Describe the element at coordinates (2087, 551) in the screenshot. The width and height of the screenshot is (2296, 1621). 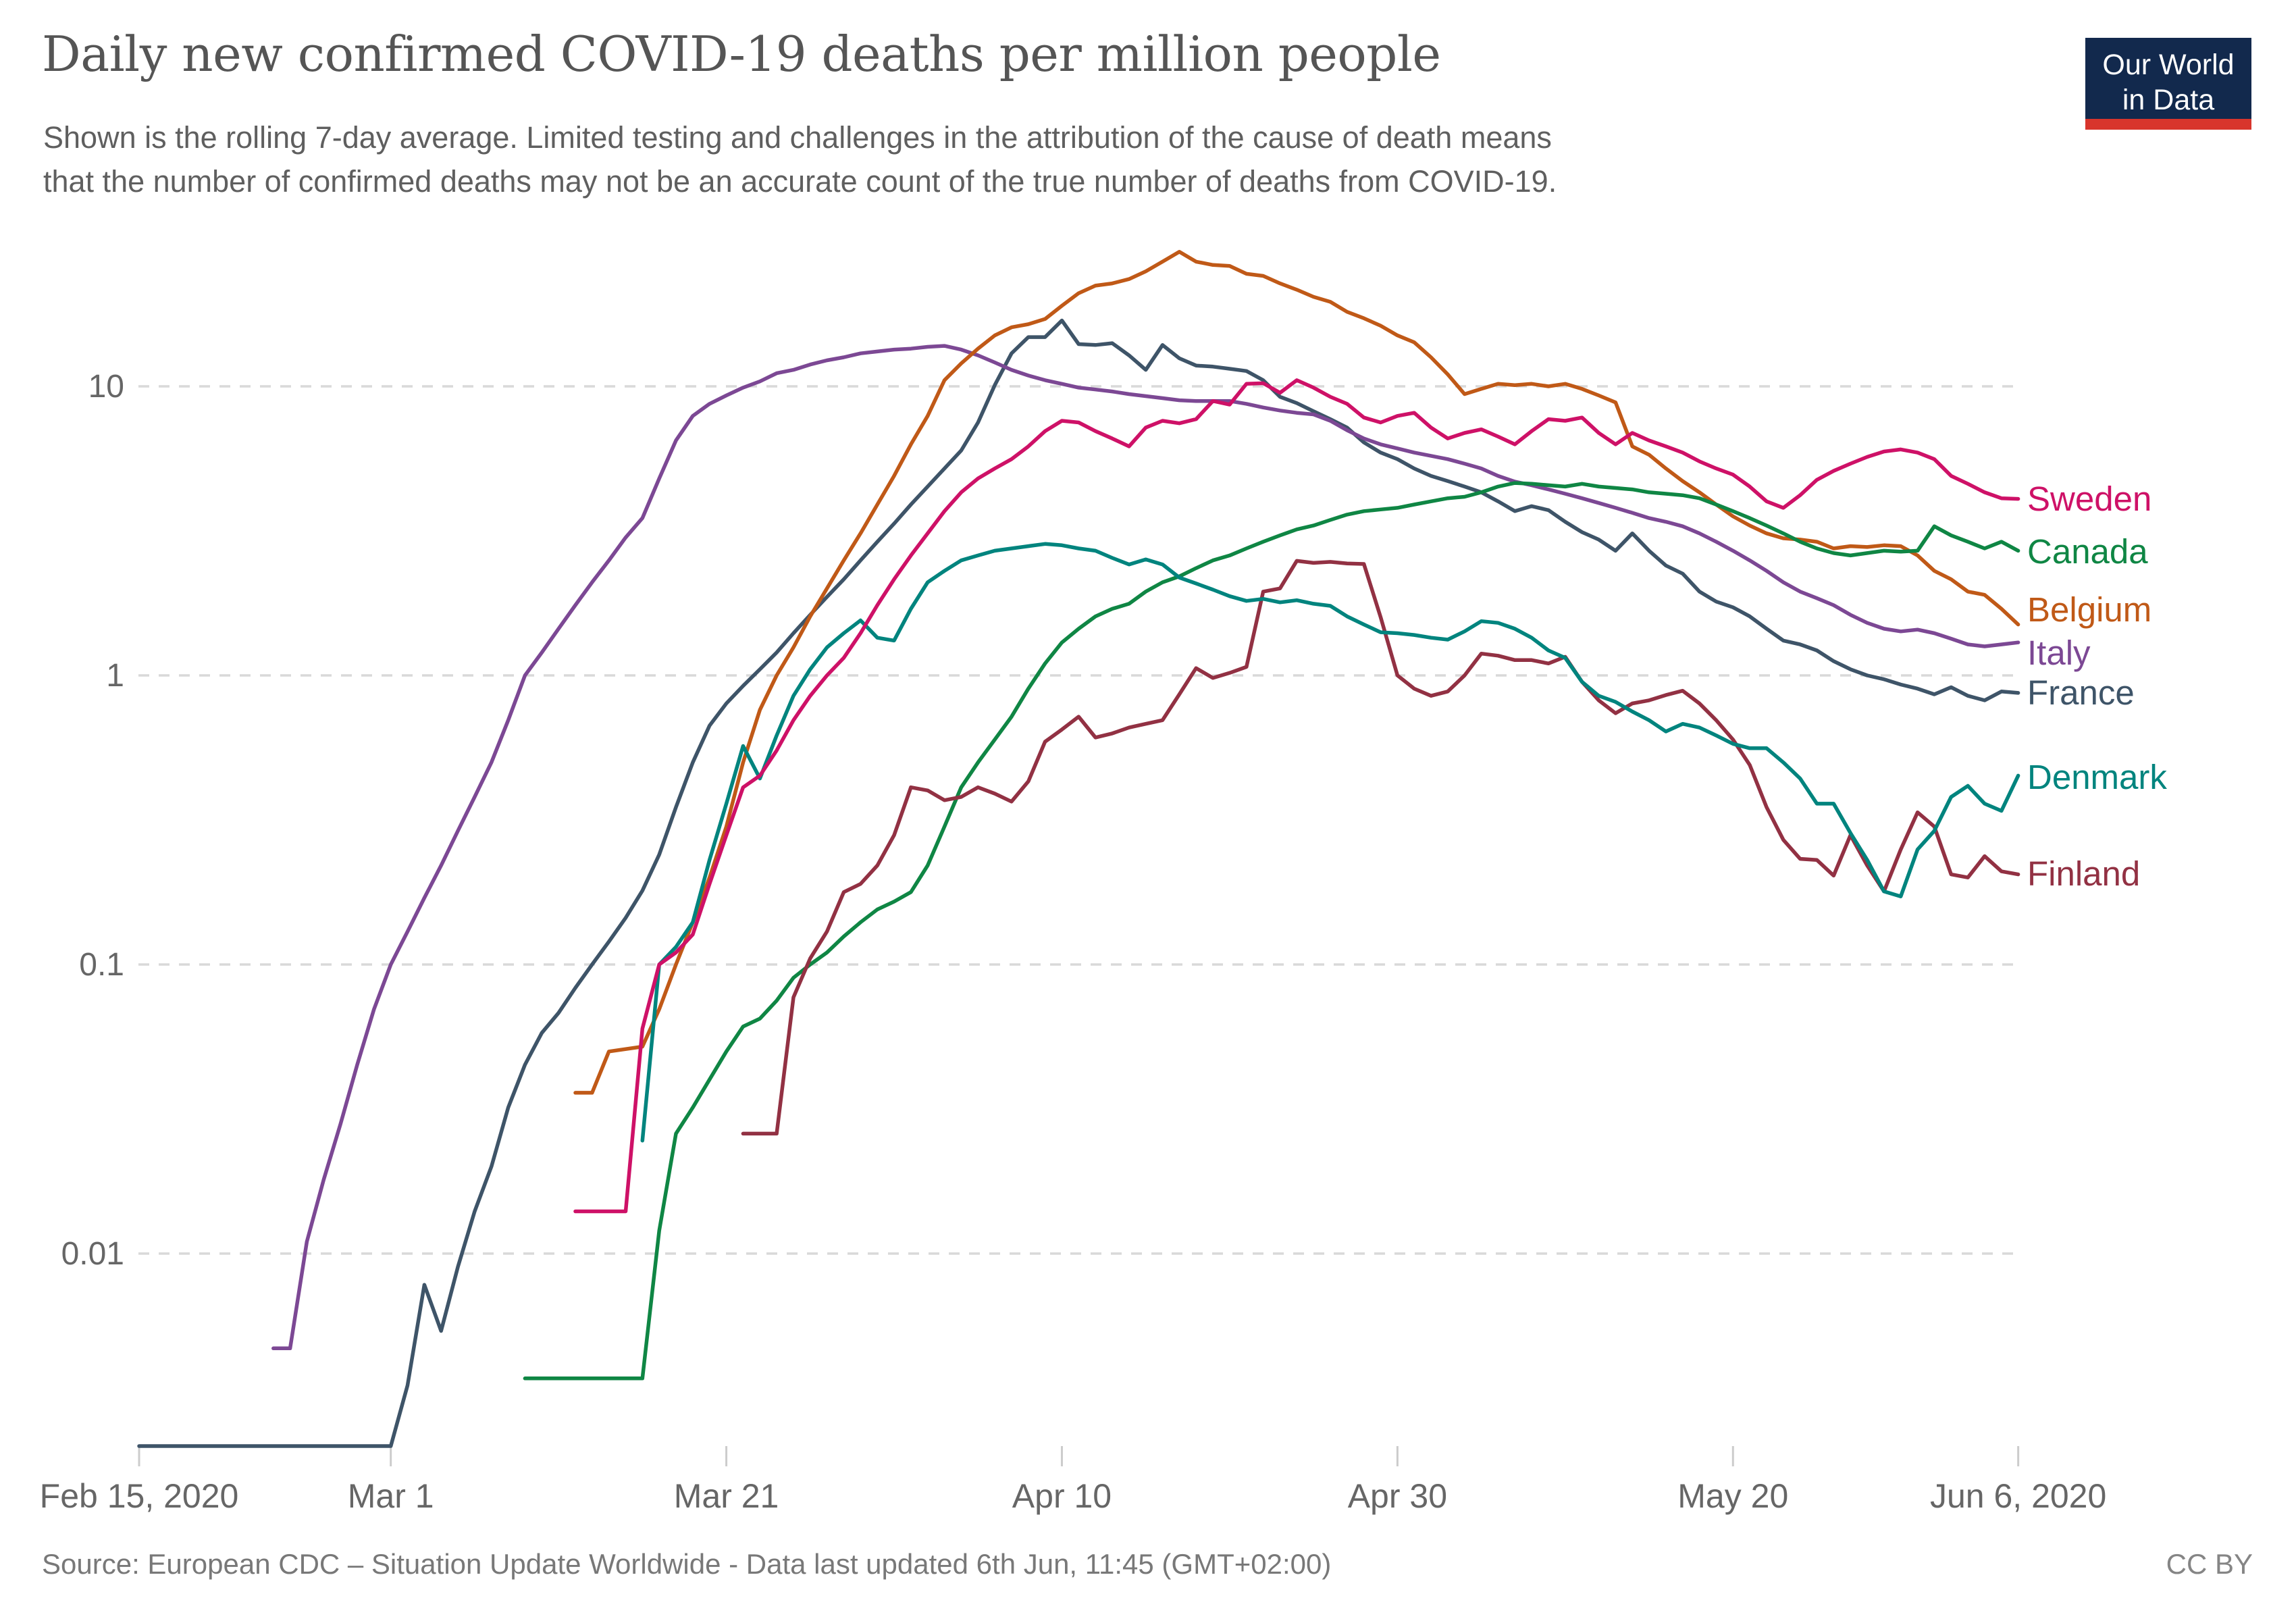
I see `legend-label-canada: Canada` at that location.